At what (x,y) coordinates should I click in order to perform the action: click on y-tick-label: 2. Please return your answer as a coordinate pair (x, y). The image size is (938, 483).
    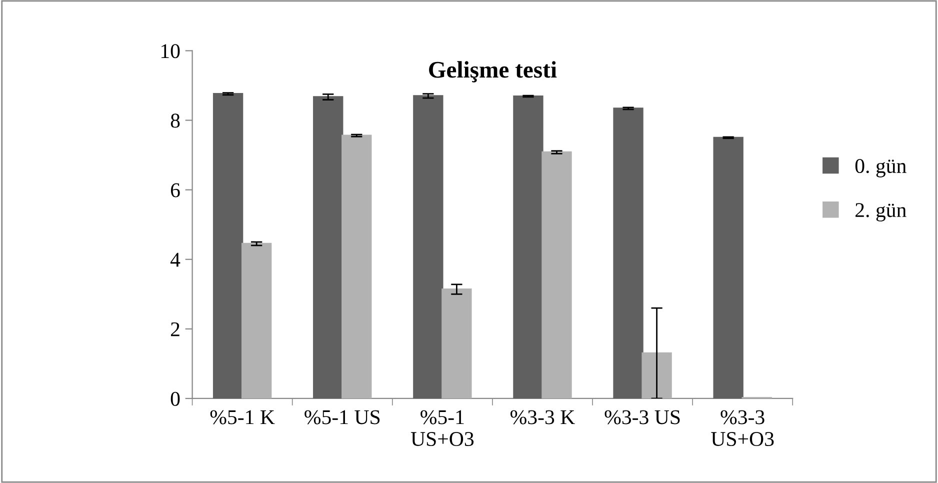
    Looking at the image, I should click on (175, 329).